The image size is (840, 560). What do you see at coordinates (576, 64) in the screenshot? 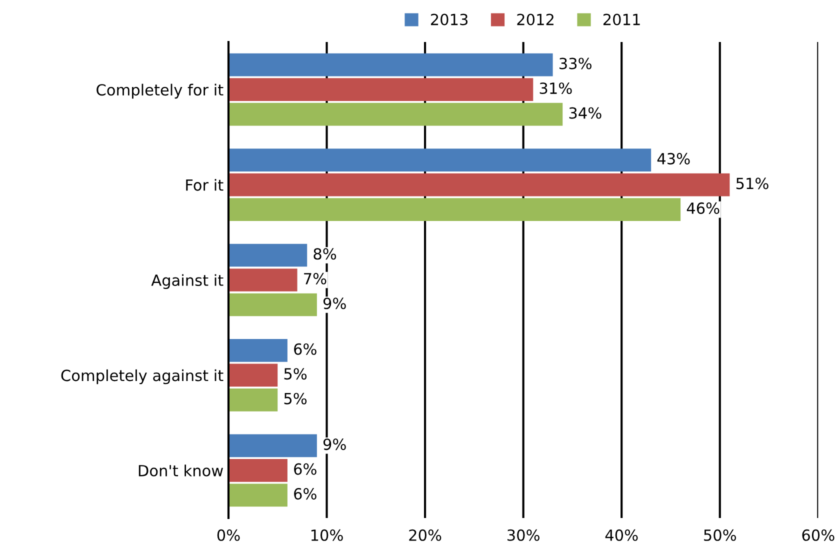
I see `data-label: 33%` at bounding box center [576, 64].